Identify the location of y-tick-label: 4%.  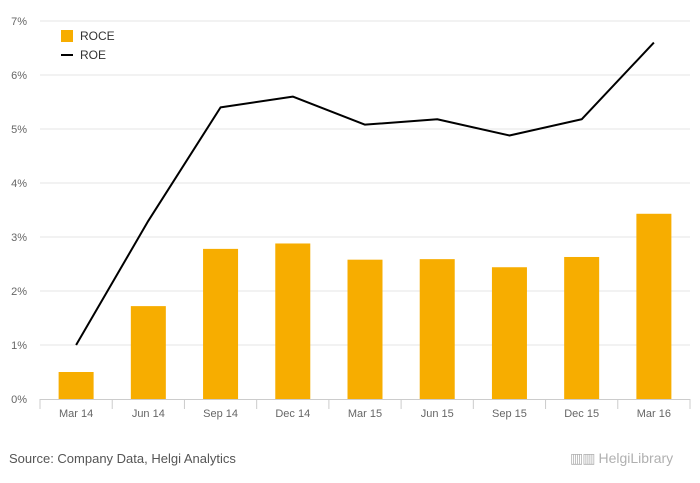
(19, 184).